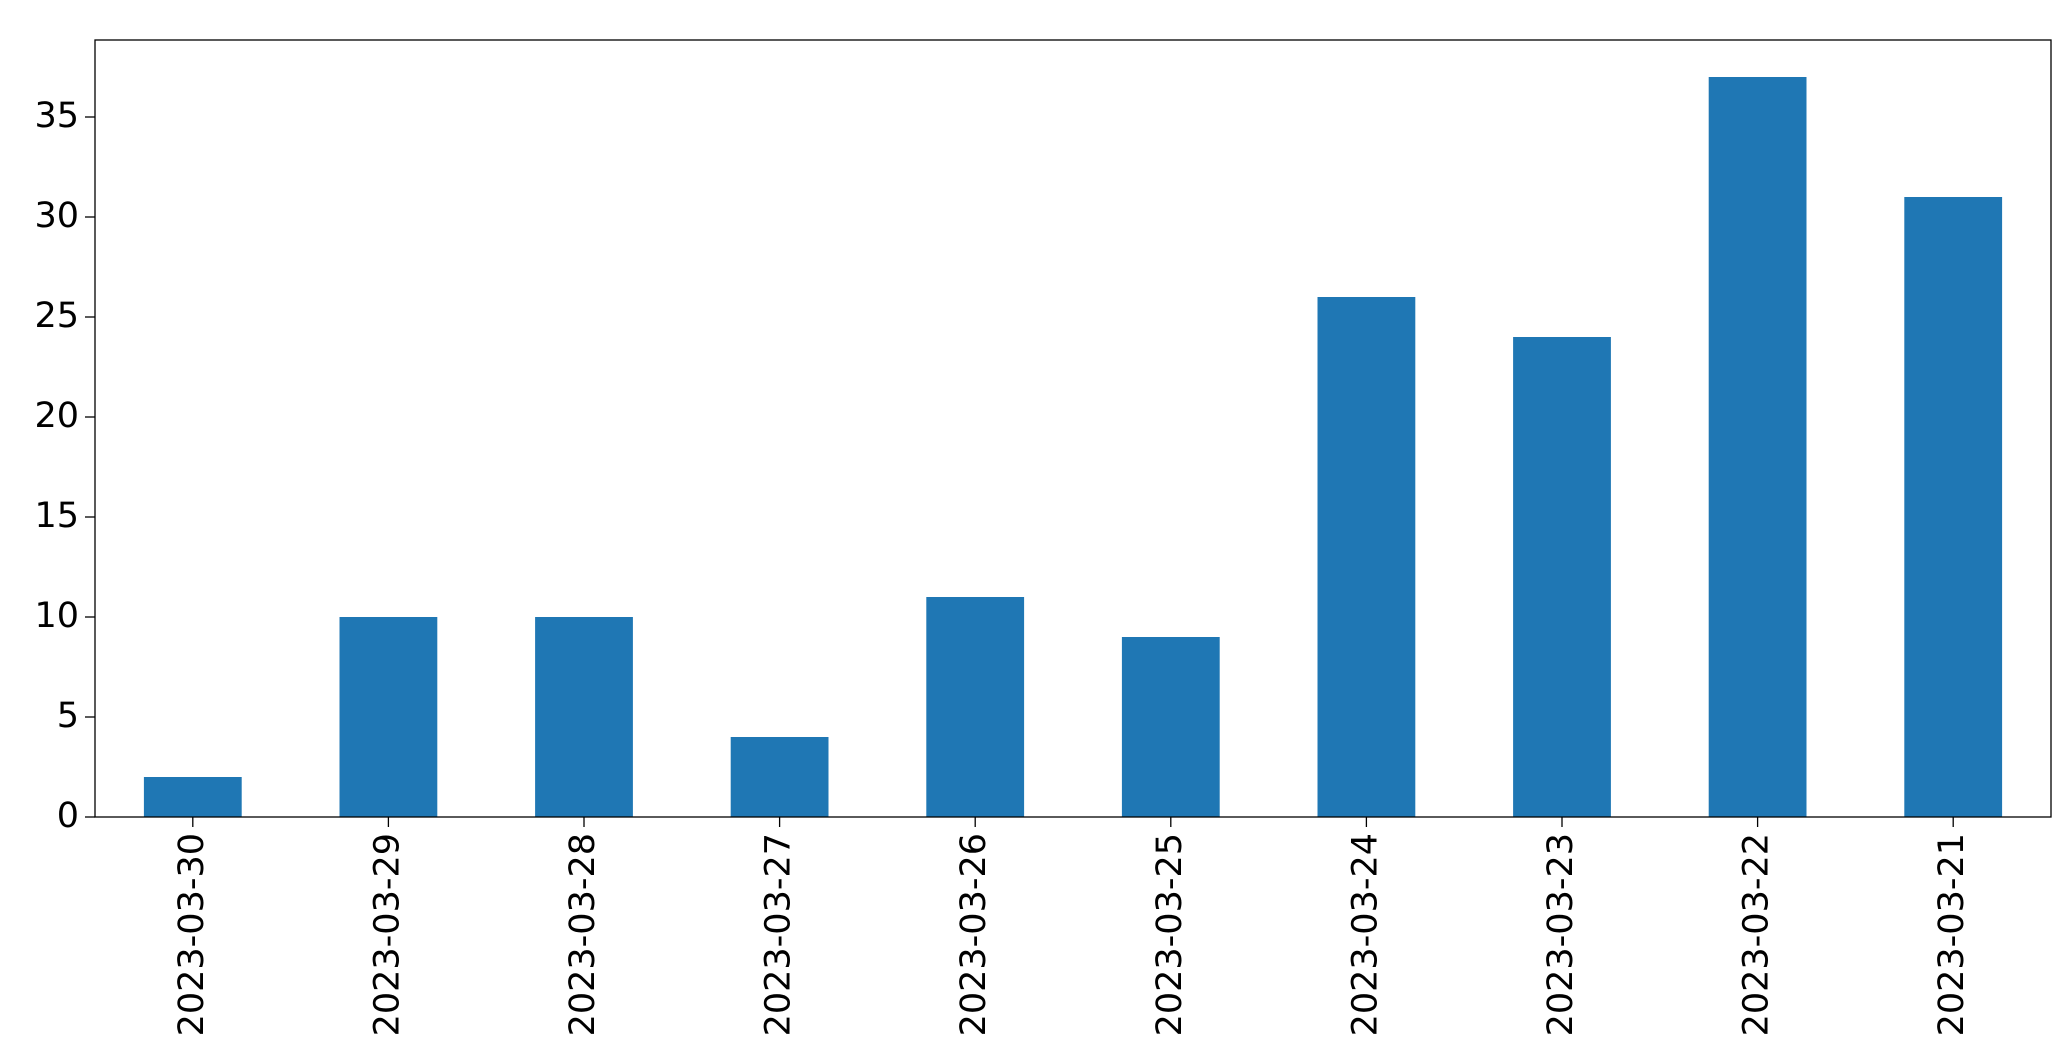 The image size is (2071, 1061). What do you see at coordinates (1757, 934) in the screenshot?
I see `x-tick-label: 2023-03-22` at bounding box center [1757, 934].